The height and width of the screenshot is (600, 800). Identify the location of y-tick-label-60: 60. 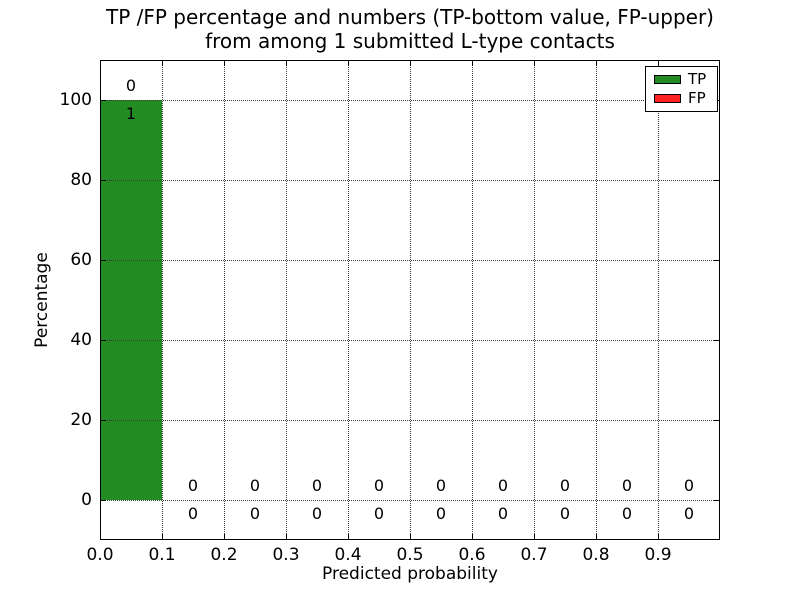
(81, 260).